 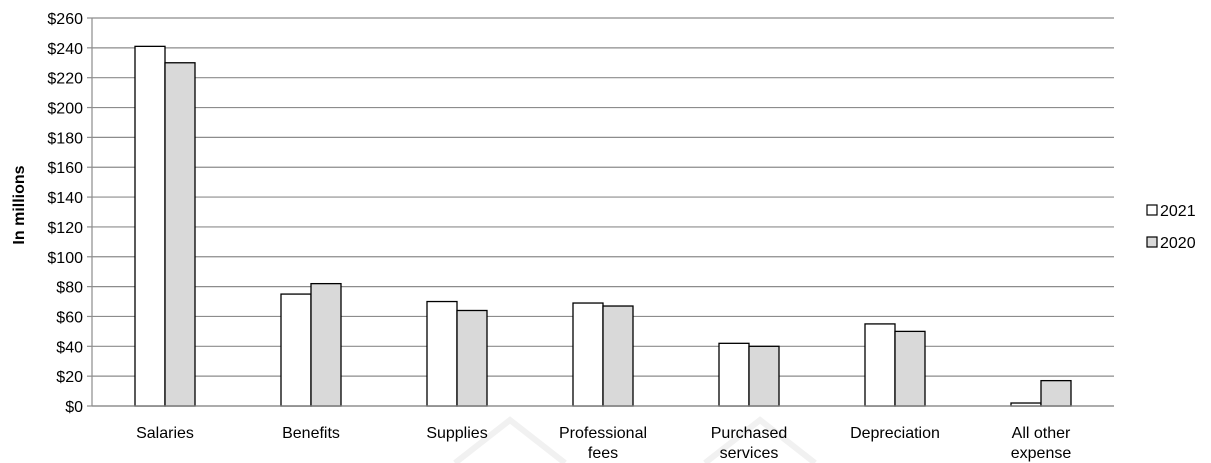 What do you see at coordinates (65, 258) in the screenshot?
I see `y-tick-label: $100` at bounding box center [65, 258].